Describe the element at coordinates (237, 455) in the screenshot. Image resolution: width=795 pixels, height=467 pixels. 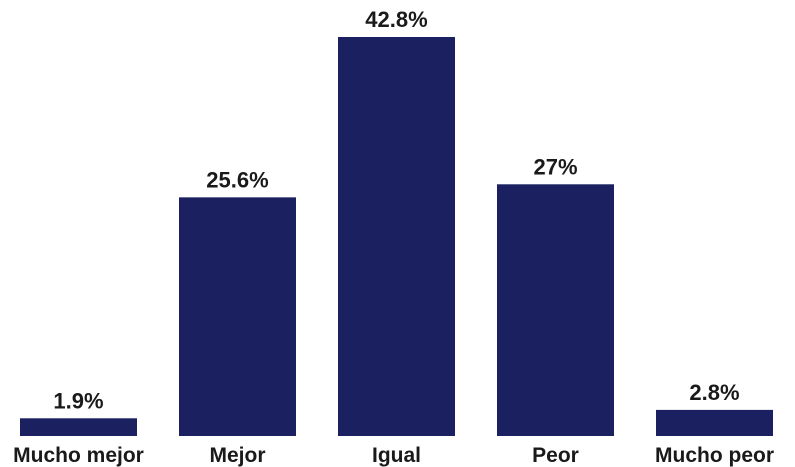
I see `category-label: Mejor` at that location.